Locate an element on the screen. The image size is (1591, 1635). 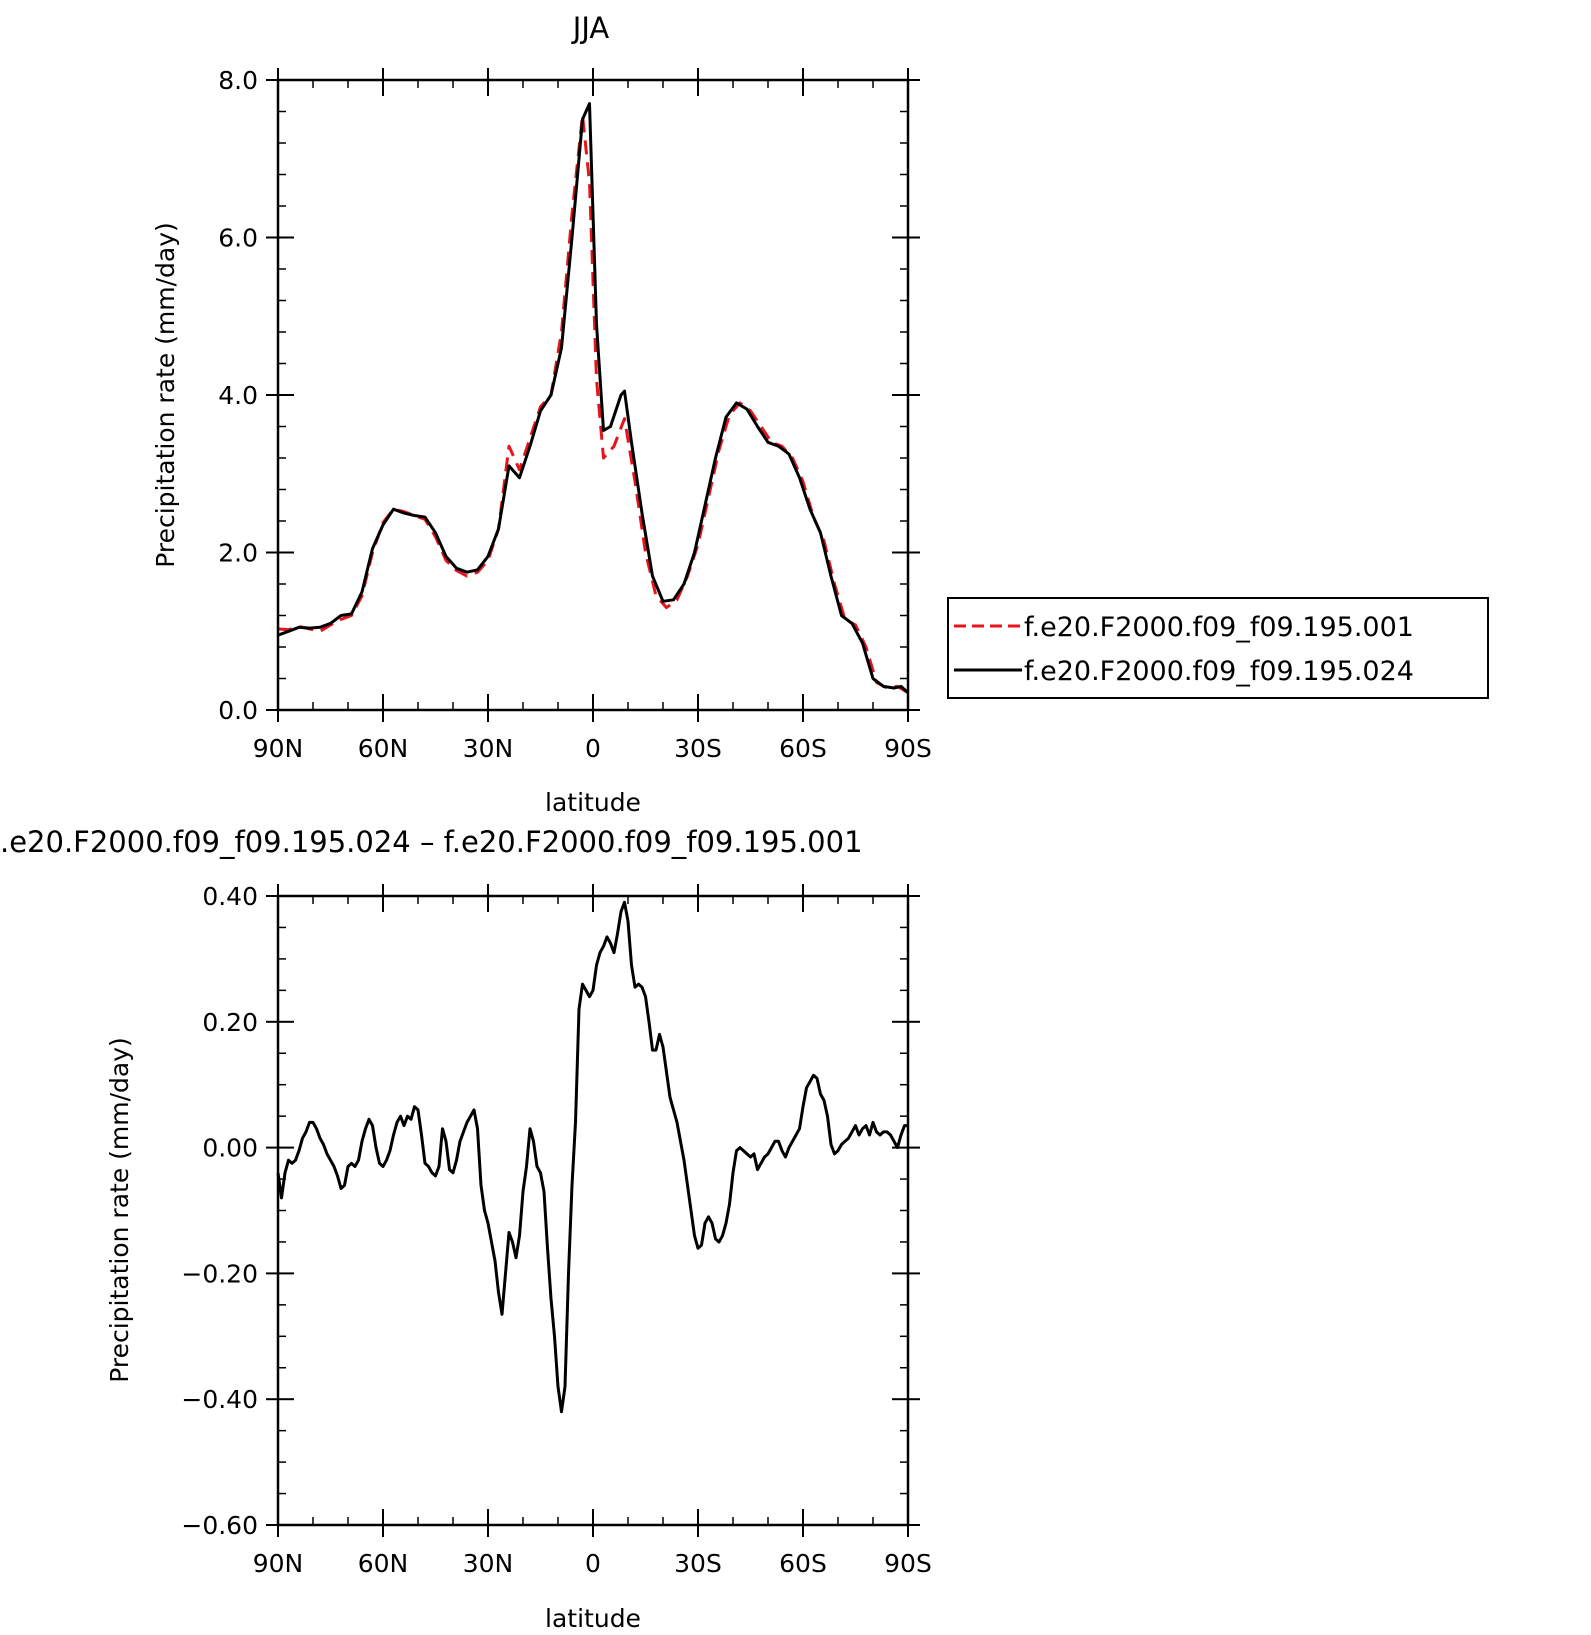
y-tick-label: −0.40 is located at coordinates (219, 1399).